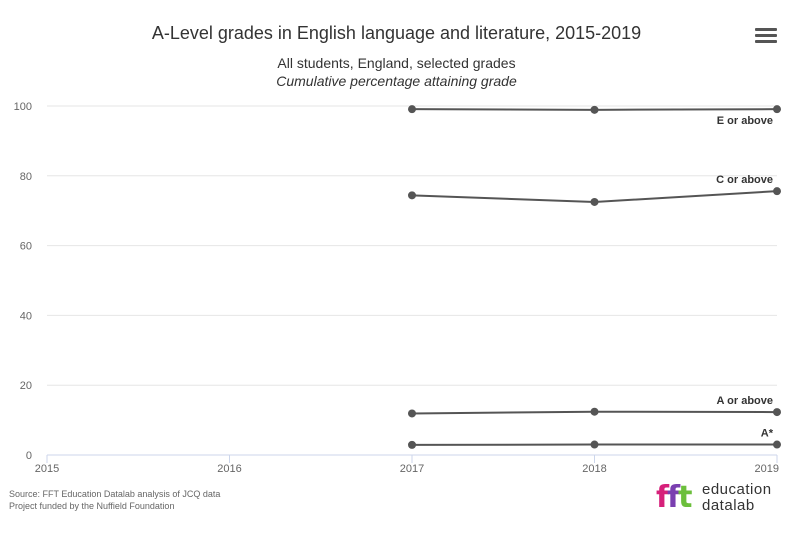 The image size is (801, 537). I want to click on y-tick-label: 0, so click(29, 456).